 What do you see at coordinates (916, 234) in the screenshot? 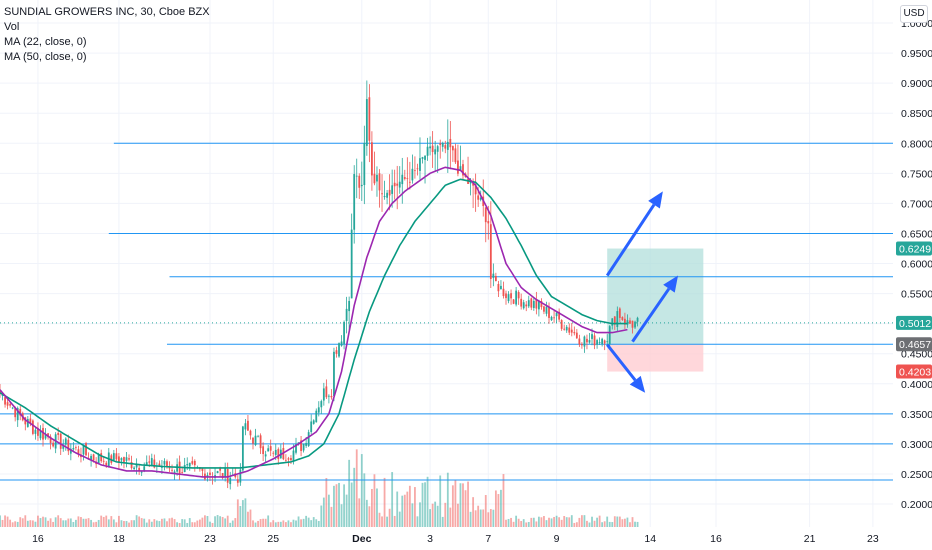
I see `y-tick-label: 0.6500` at bounding box center [916, 234].